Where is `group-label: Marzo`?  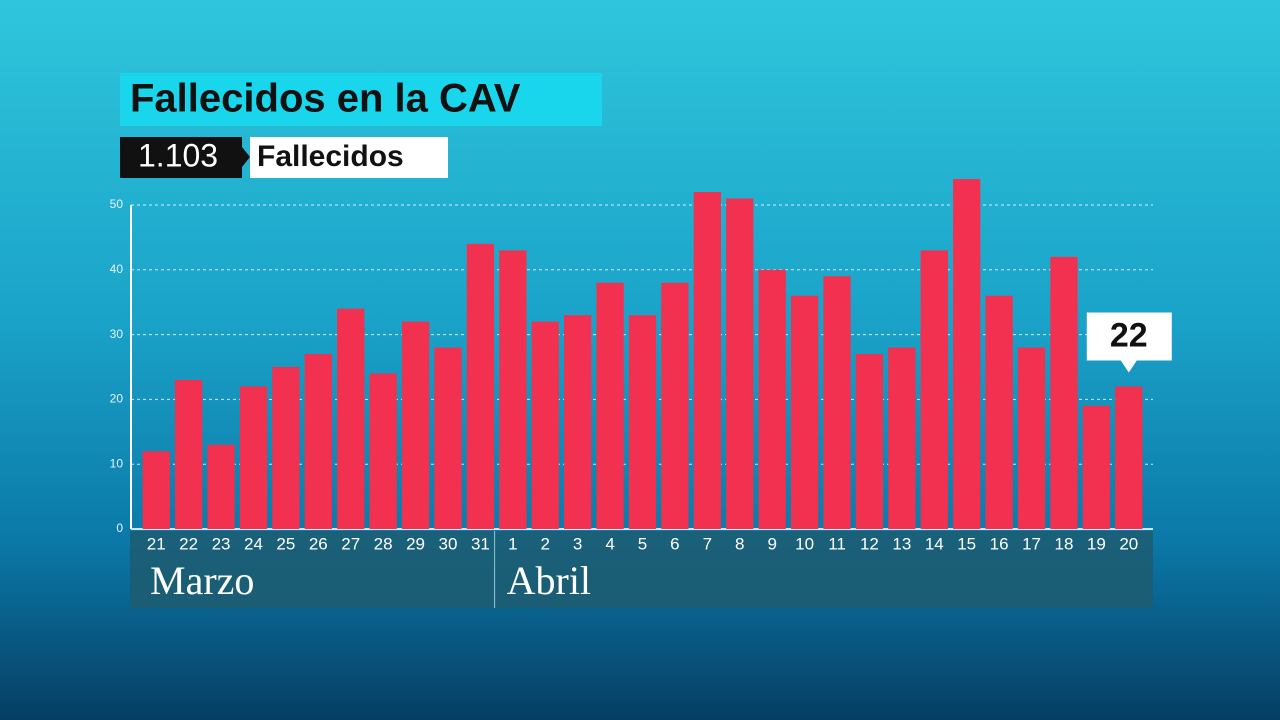 group-label: Marzo is located at coordinates (202, 580).